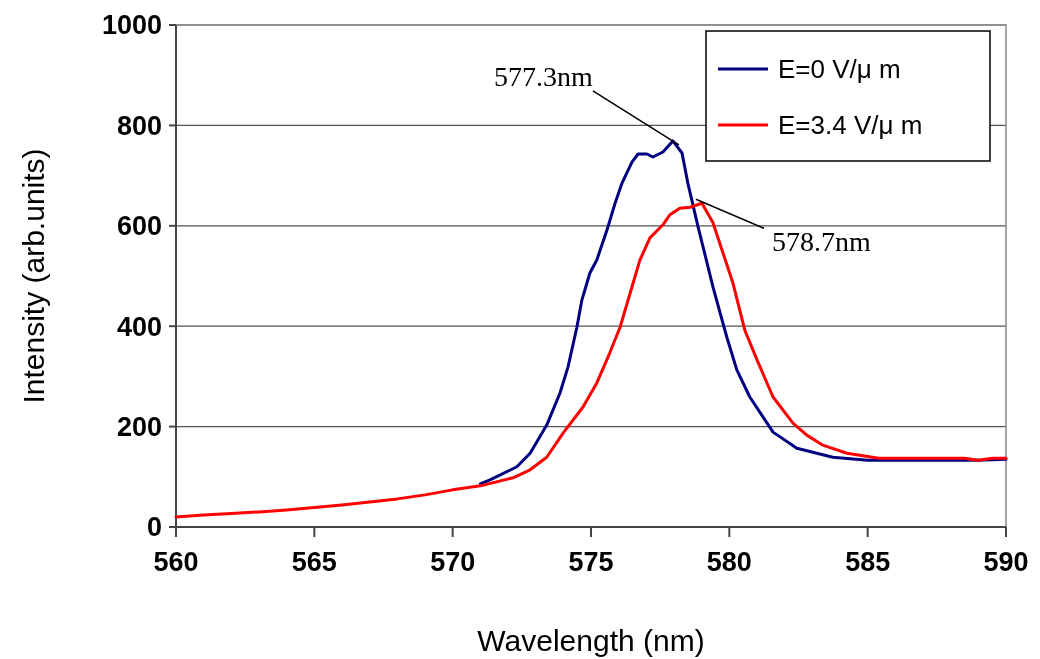 The height and width of the screenshot is (659, 1040). I want to click on x-tick-label: 560, so click(176, 562).